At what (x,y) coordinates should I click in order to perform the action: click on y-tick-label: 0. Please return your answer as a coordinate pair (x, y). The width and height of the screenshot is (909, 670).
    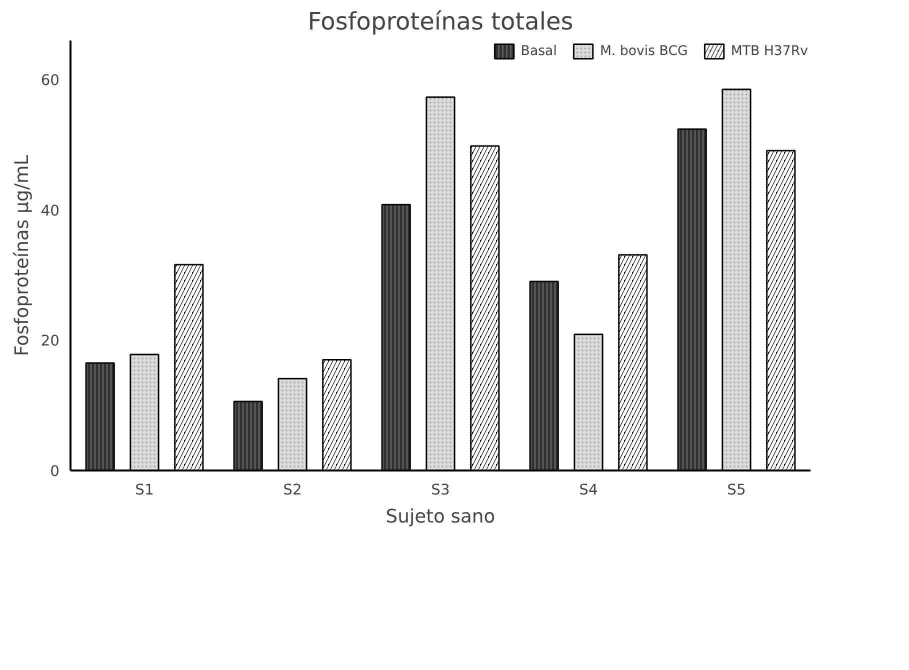
    Looking at the image, I should click on (55, 471).